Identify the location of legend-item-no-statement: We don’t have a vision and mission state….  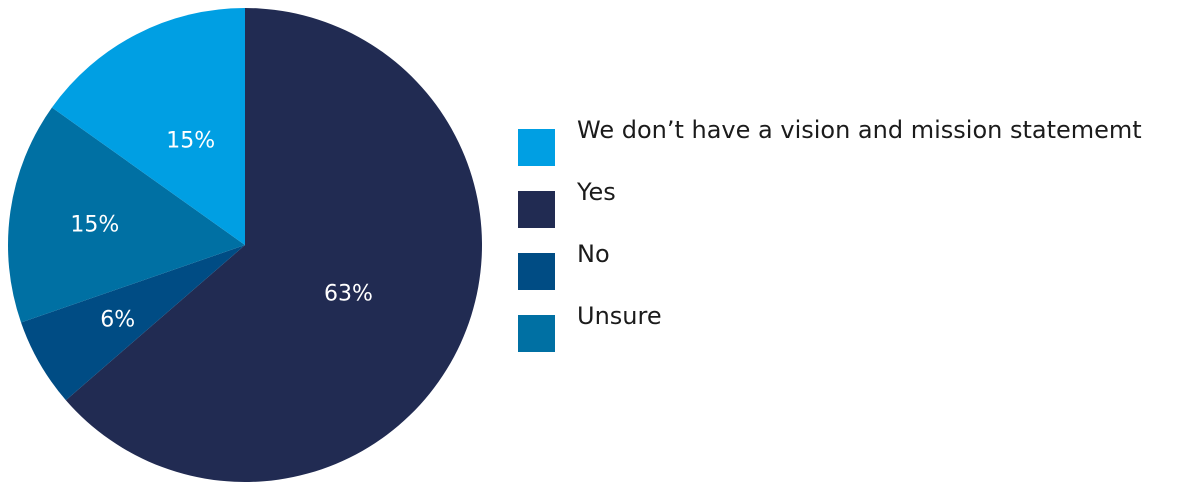
(830, 139).